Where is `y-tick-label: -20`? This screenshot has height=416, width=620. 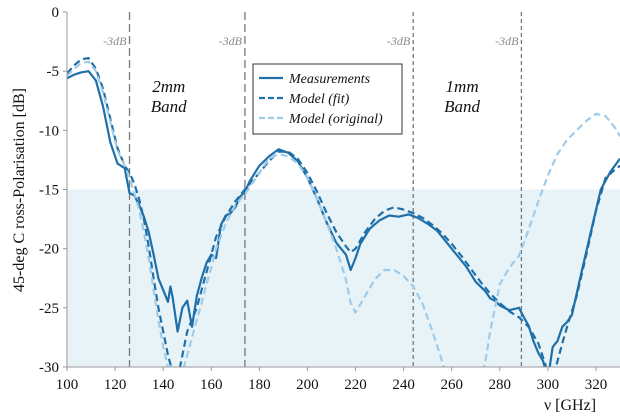 y-tick-label: -20 is located at coordinates (49, 250).